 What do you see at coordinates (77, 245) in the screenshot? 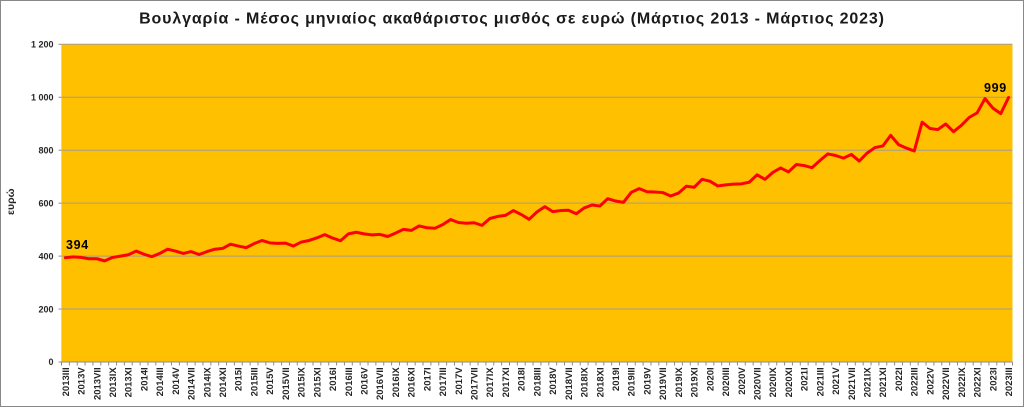
I see `svg-text: 394` at bounding box center [77, 245].